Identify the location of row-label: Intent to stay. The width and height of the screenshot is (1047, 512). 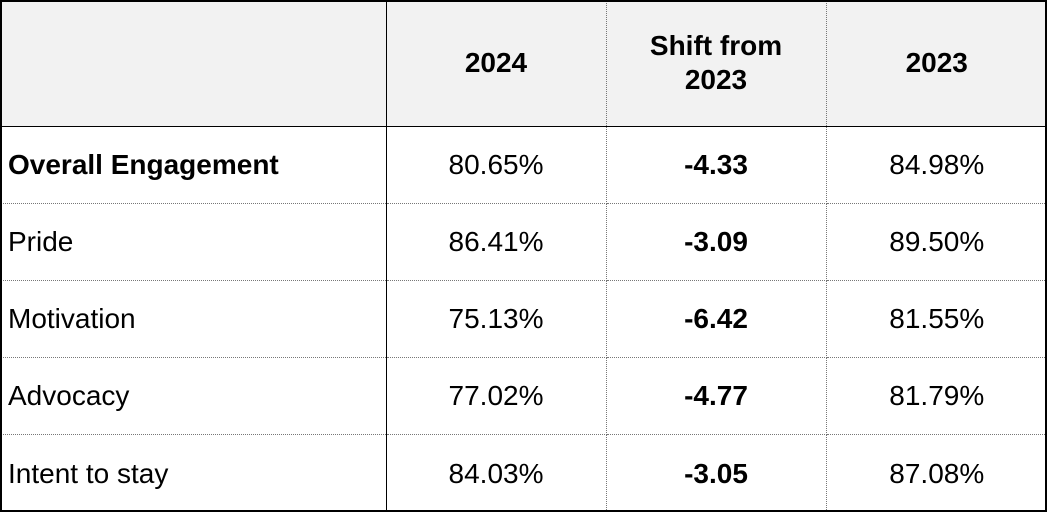
(193, 473).